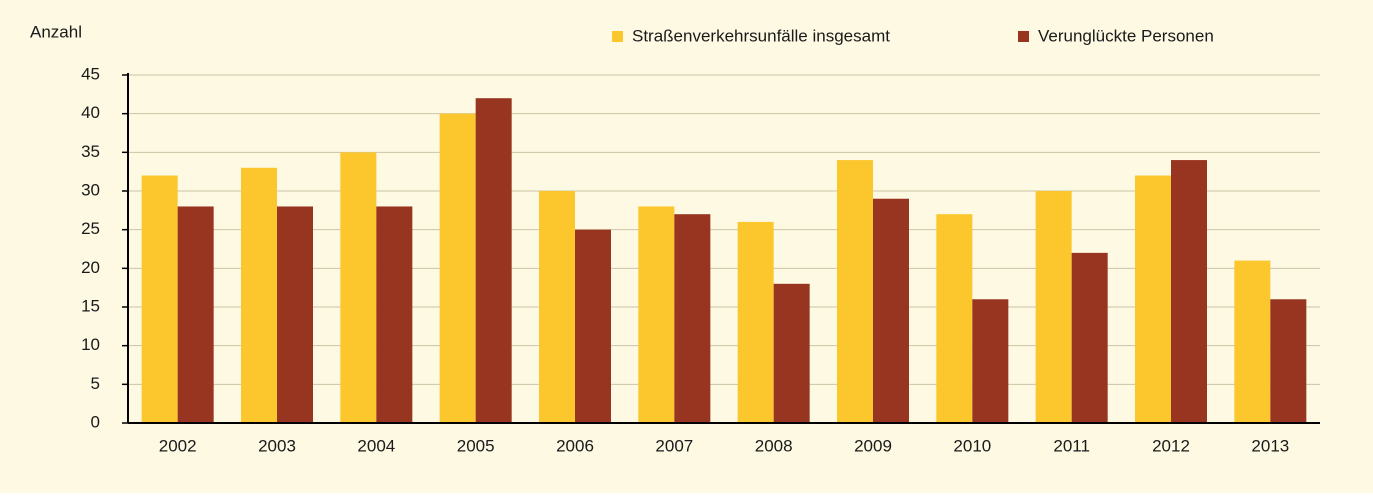 The image size is (1373, 498). I want to click on x-tick-label: 2003, so click(277, 445).